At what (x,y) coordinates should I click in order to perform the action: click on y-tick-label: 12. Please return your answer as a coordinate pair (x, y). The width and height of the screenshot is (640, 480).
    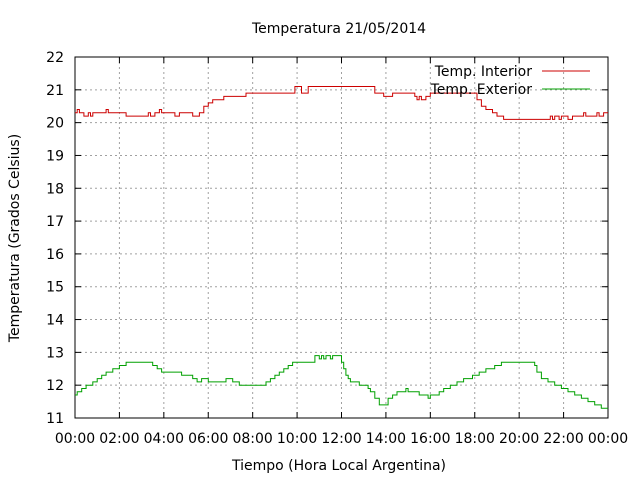
    Looking at the image, I should click on (55, 386).